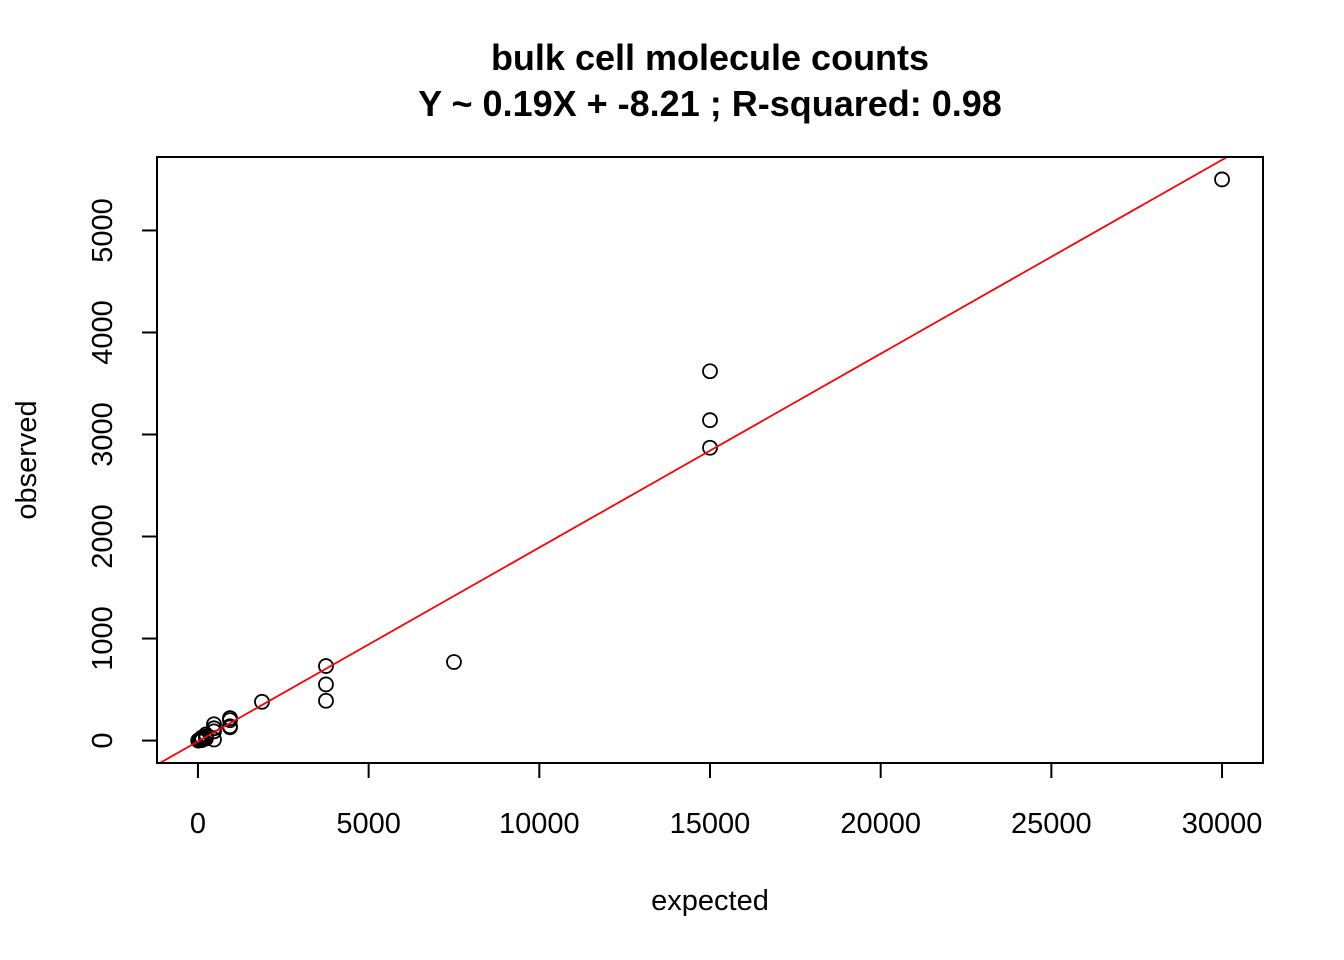 This screenshot has width=1344, height=960. What do you see at coordinates (368, 824) in the screenshot?
I see `x-tick-label: 5000` at bounding box center [368, 824].